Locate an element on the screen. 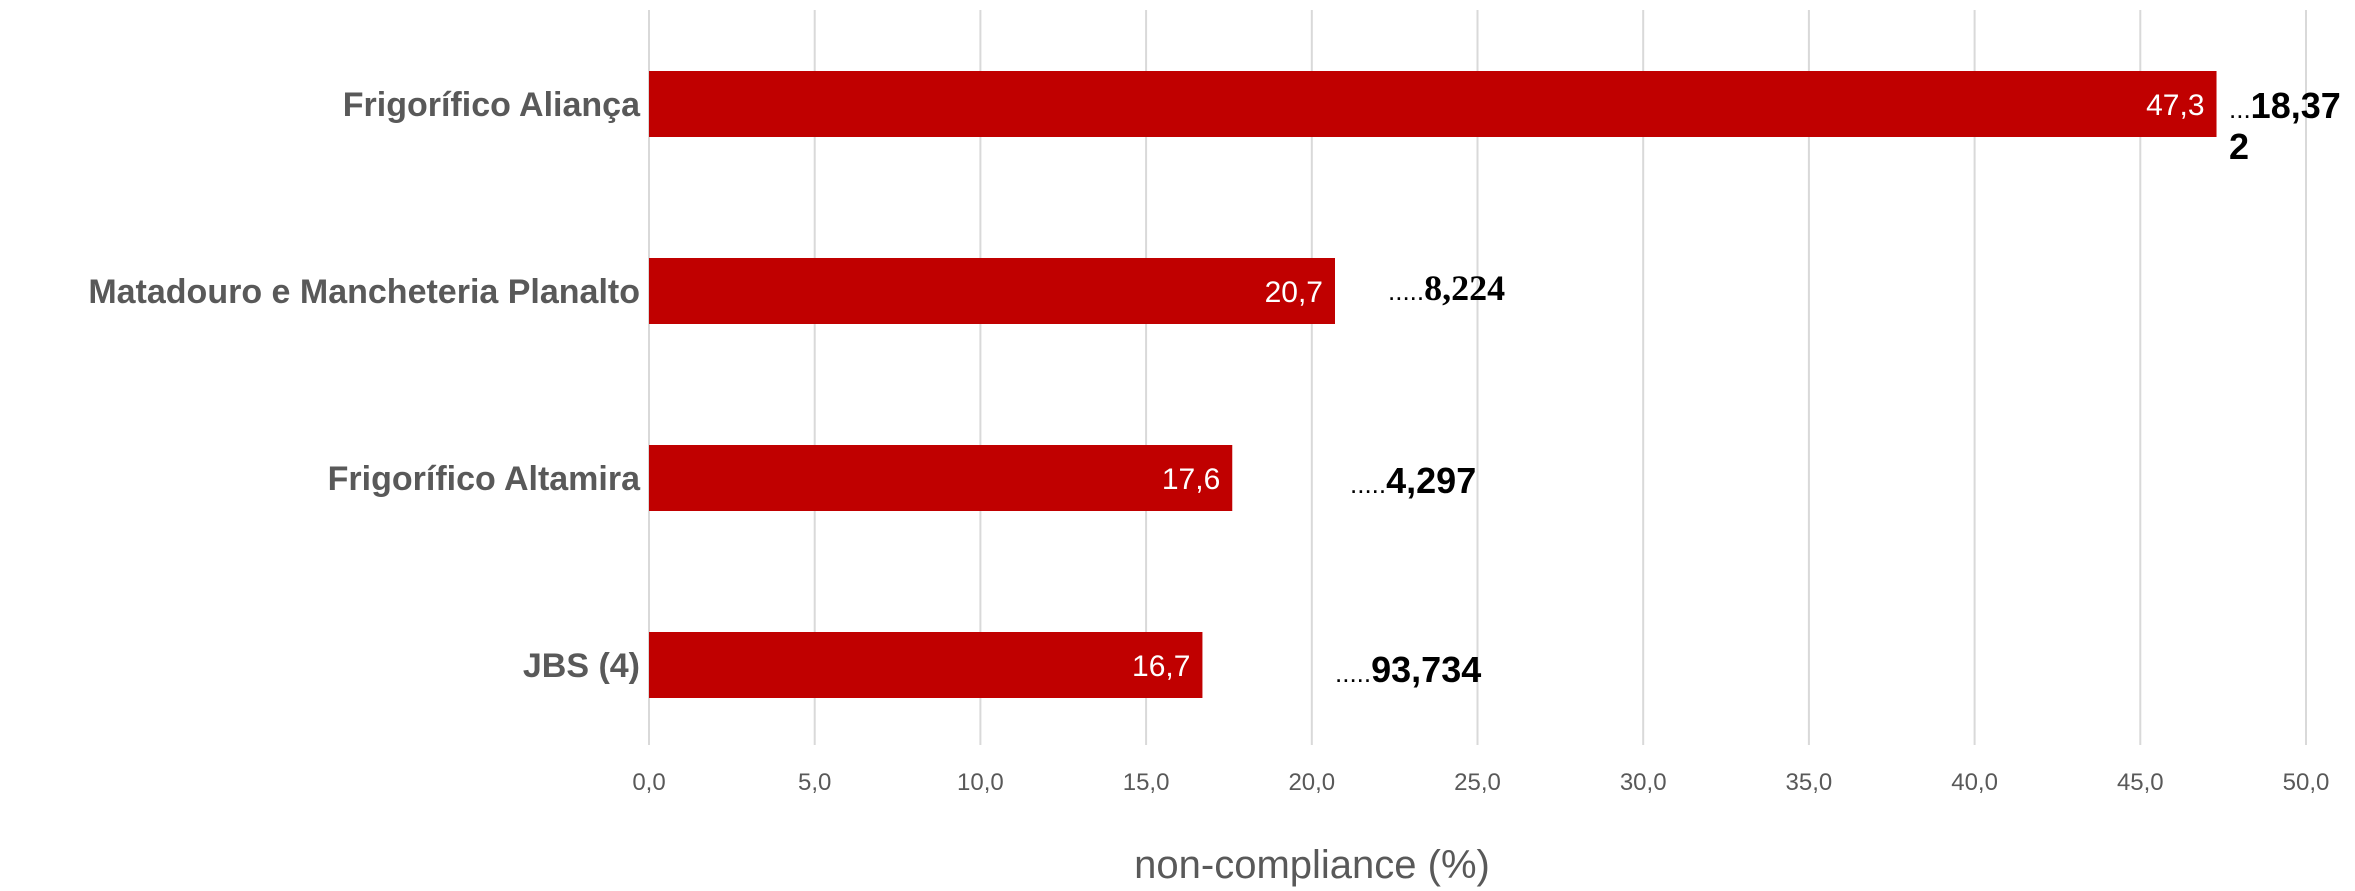 Image resolution: width=2355 pixels, height=891 pixels. x-tick-label: 45,0 is located at coordinates (2140, 782).